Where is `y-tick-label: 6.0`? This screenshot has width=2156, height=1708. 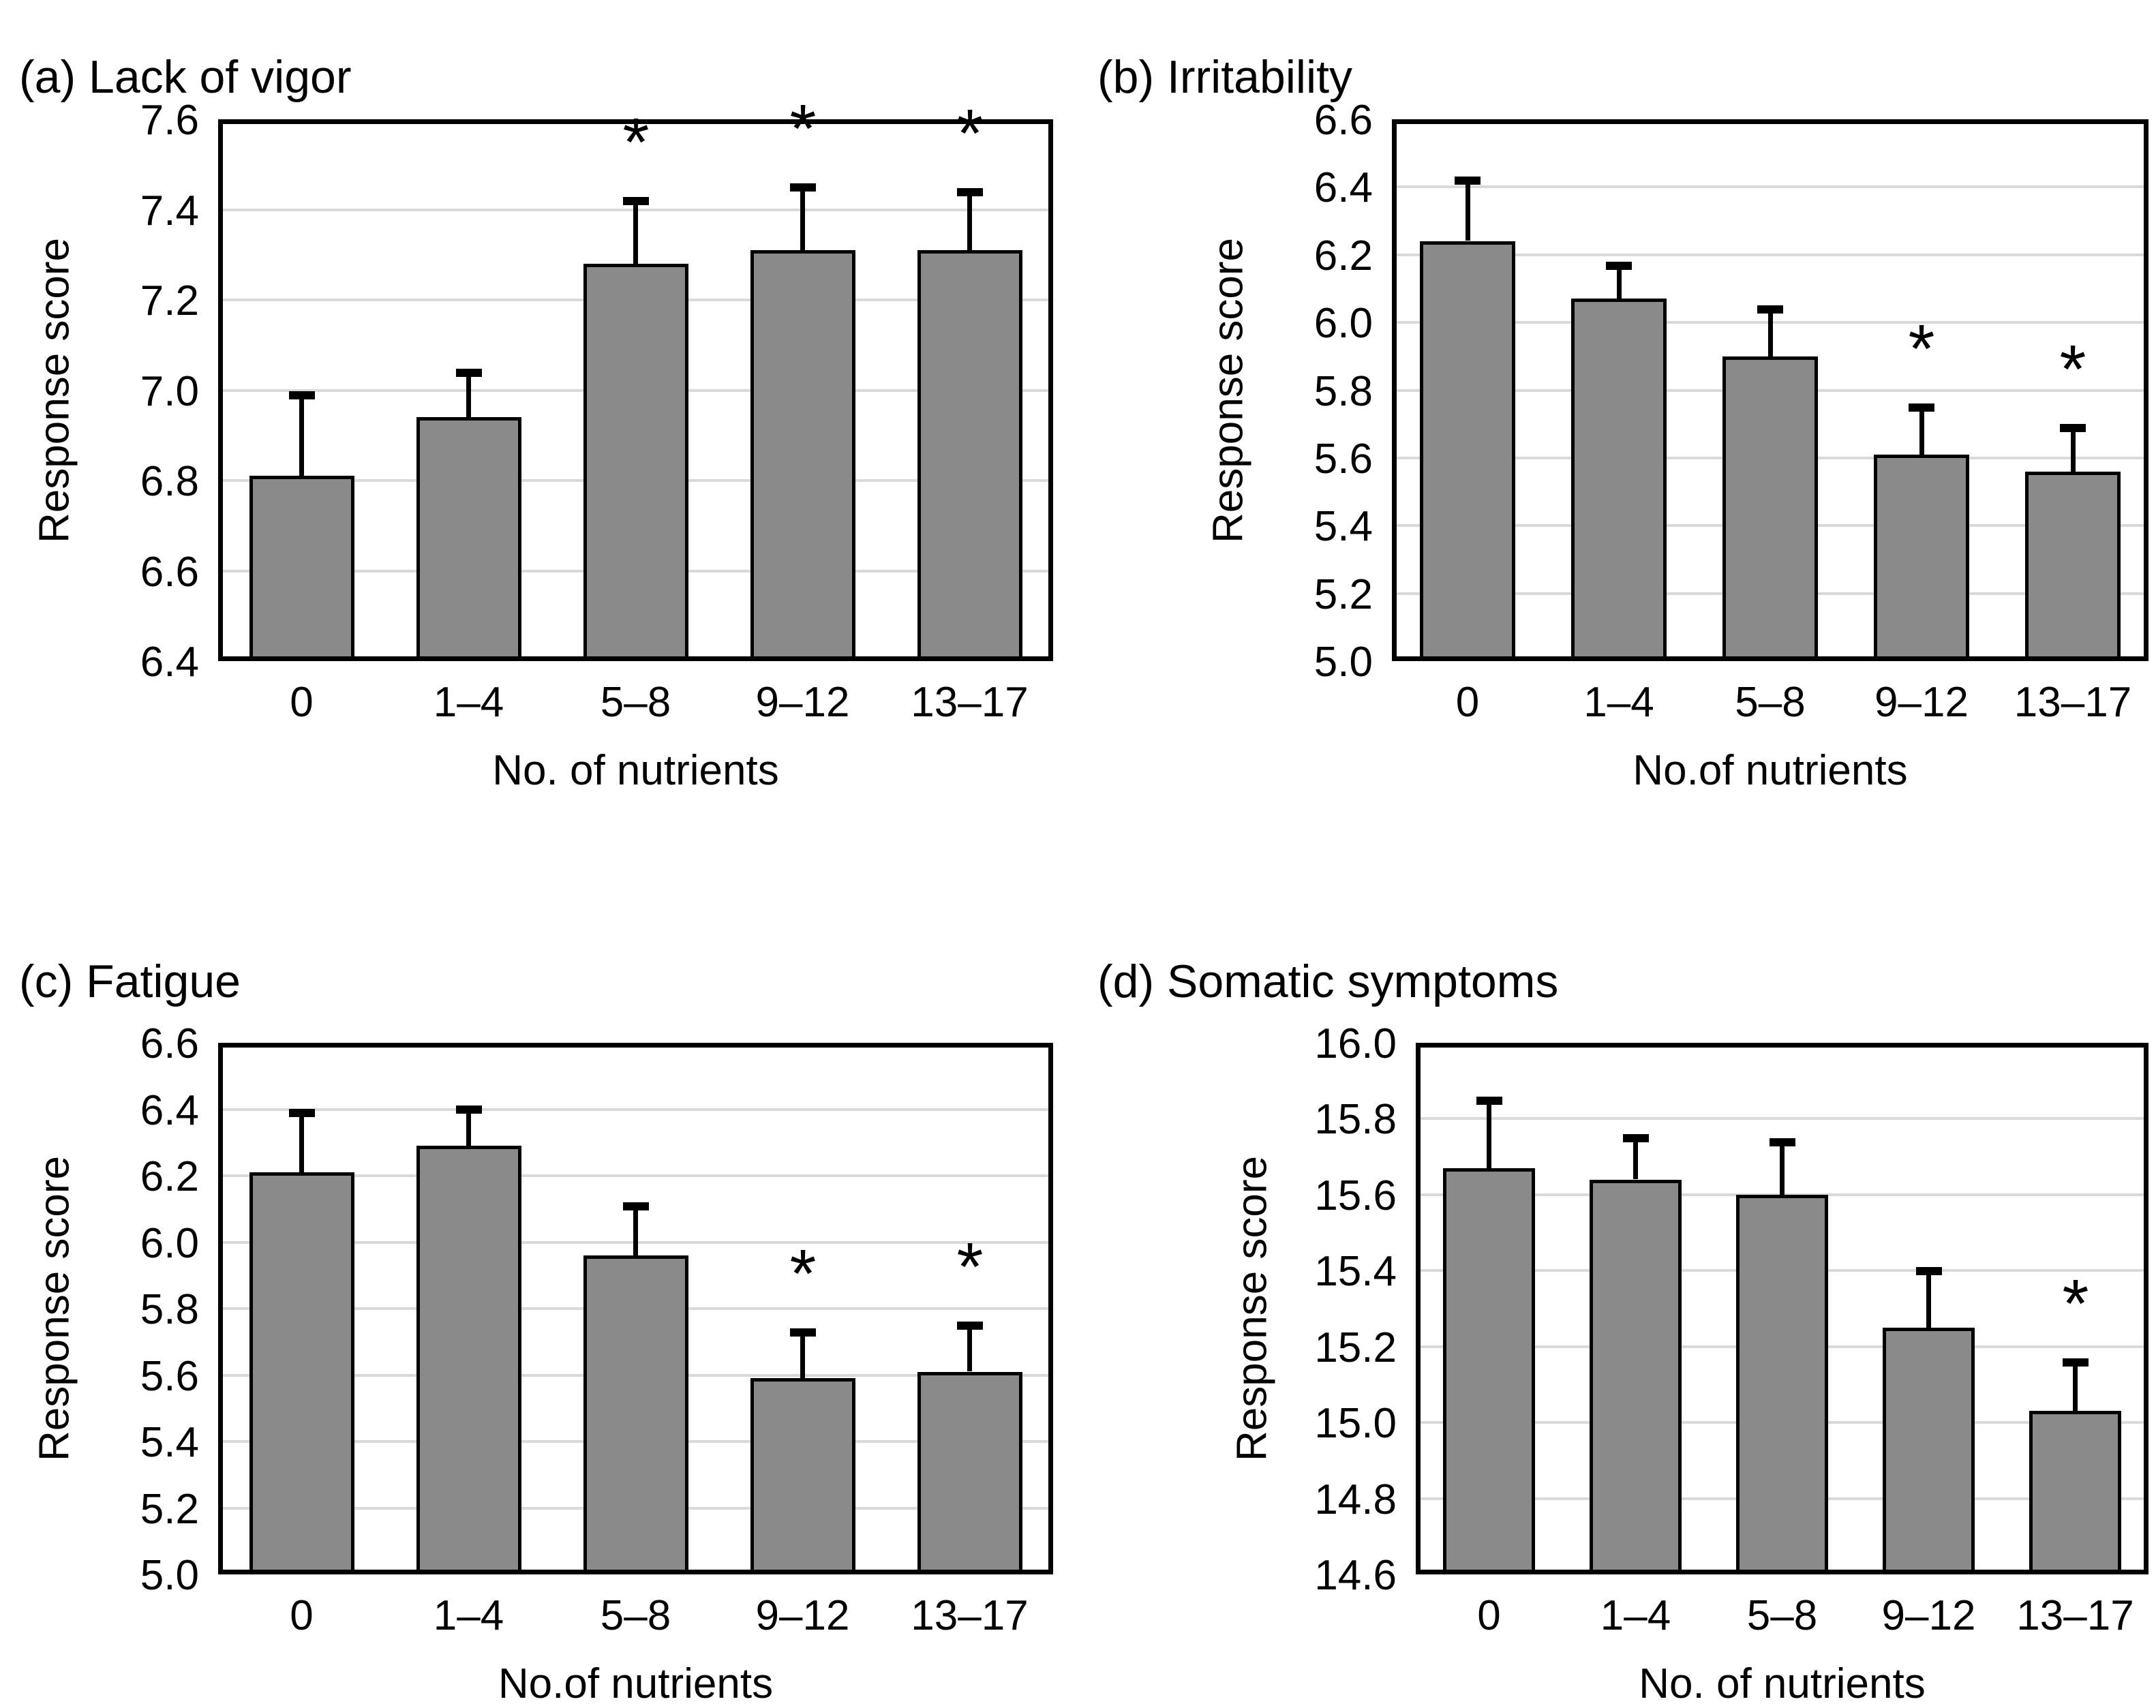 y-tick-label: 6.0 is located at coordinates (169, 1243).